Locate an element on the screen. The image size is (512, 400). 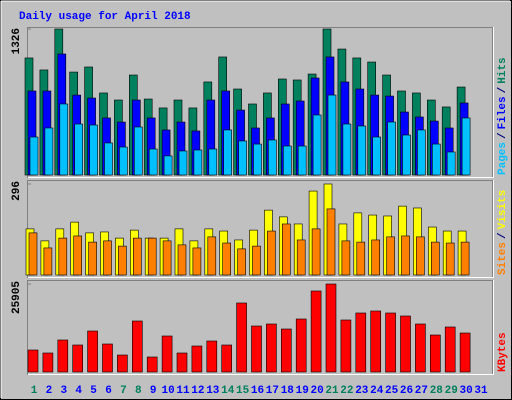
x-tick-label: 17 is located at coordinates (272, 391).